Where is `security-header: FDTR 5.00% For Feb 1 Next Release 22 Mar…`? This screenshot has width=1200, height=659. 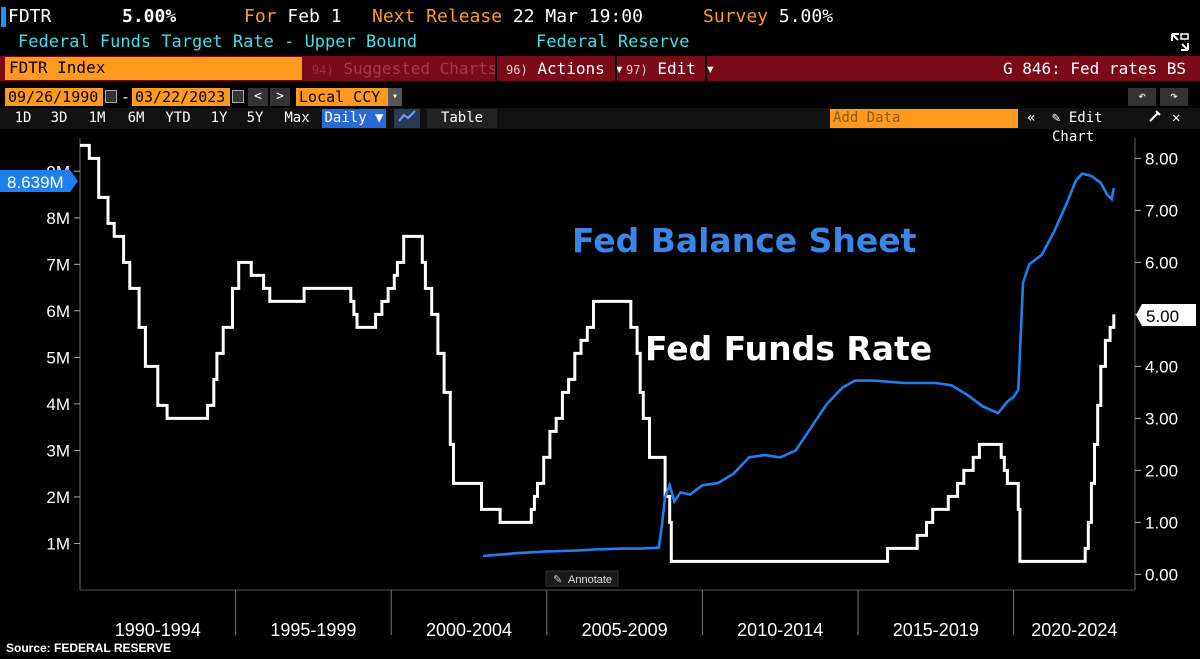
security-header: FDTR 5.00% For Feb 1 Next Release 22 Mar… is located at coordinates (600, 17).